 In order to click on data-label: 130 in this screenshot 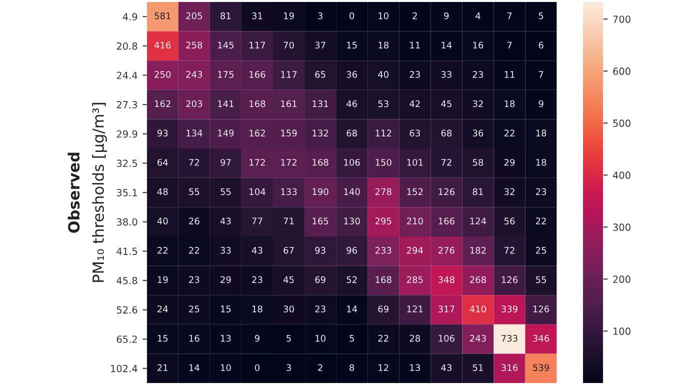, I will do `click(352, 221)`.